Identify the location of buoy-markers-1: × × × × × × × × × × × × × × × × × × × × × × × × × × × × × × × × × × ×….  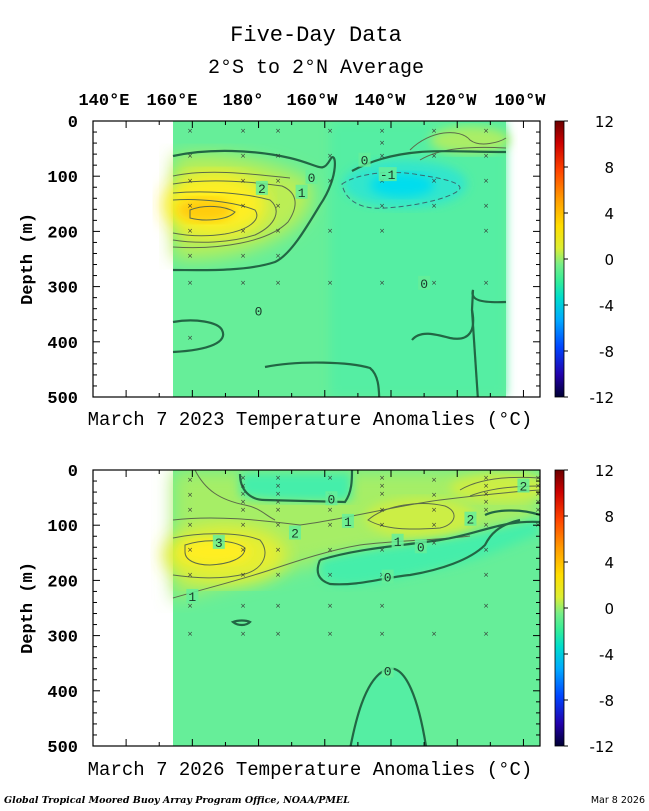
(338, 234).